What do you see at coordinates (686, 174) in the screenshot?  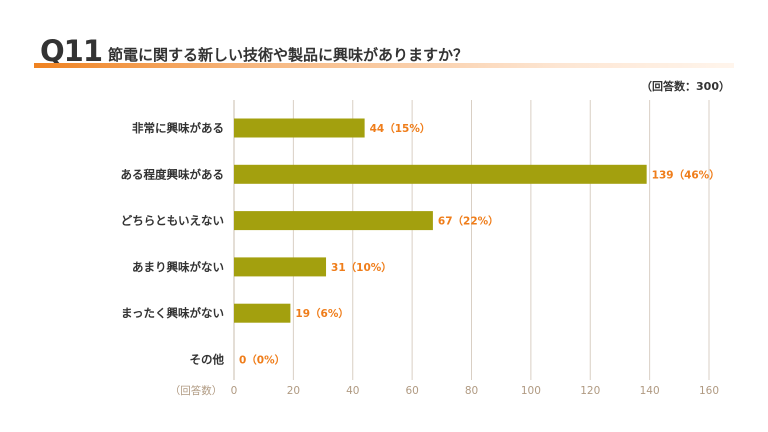 I see `data-label: 139（46%）` at bounding box center [686, 174].